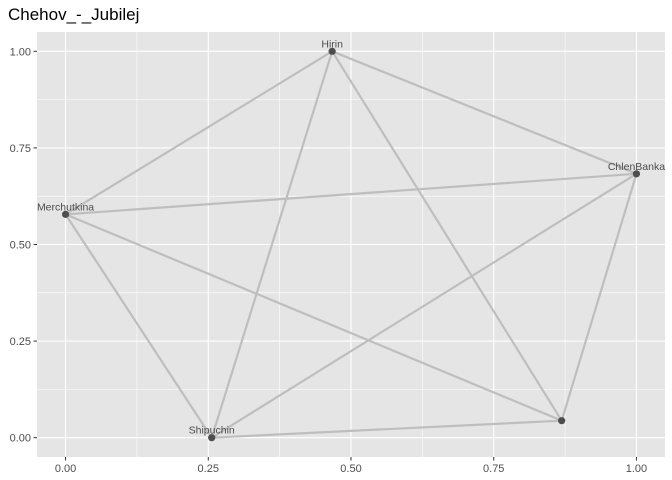 Image resolution: width=672 pixels, height=480 pixels. What do you see at coordinates (493, 469) in the screenshot?
I see `x-tick-label: 0.75` at bounding box center [493, 469].